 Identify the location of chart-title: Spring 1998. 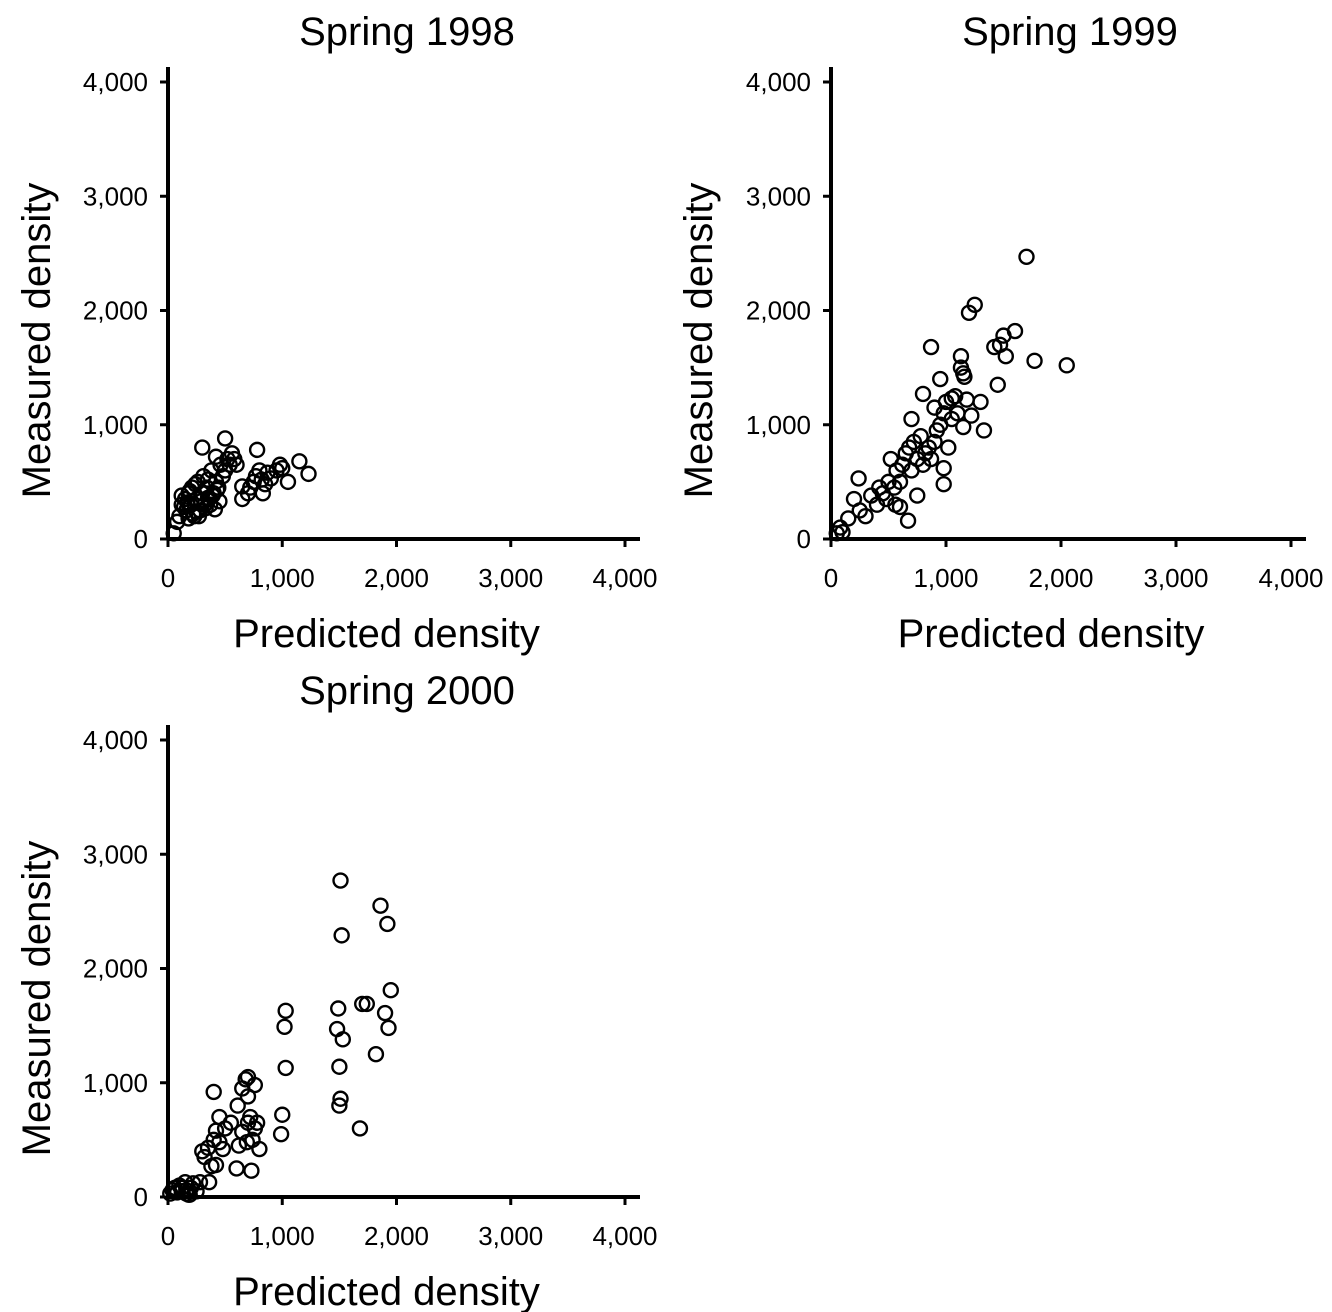
(407, 32).